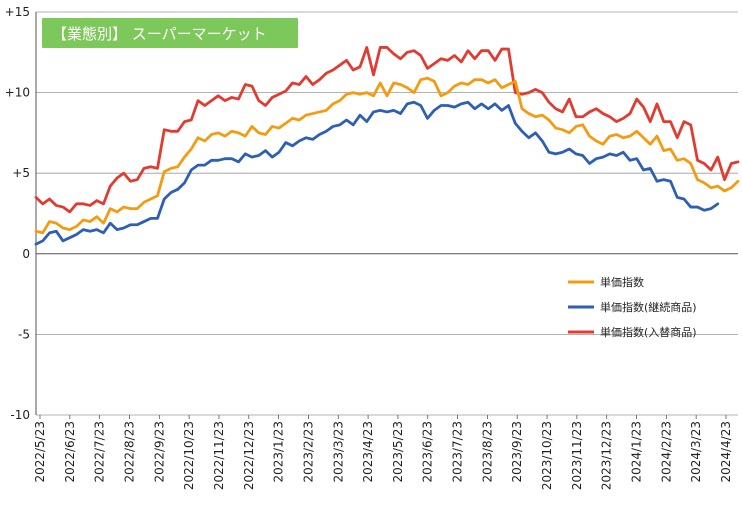 The height and width of the screenshot is (510, 742). I want to click on x-tick-label: 2023/7/23, so click(458, 452).